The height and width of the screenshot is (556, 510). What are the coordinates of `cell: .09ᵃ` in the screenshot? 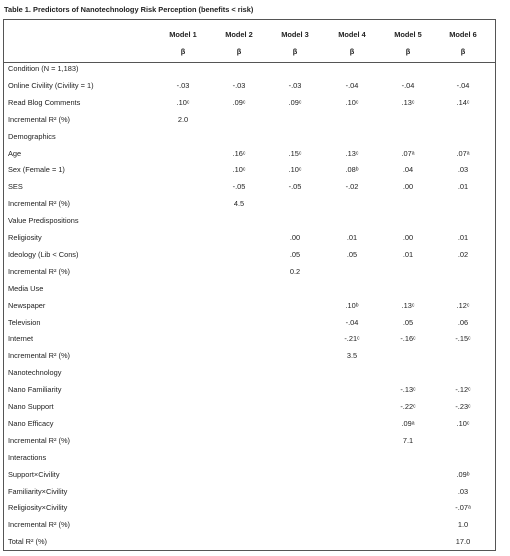 It's located at (408, 423).